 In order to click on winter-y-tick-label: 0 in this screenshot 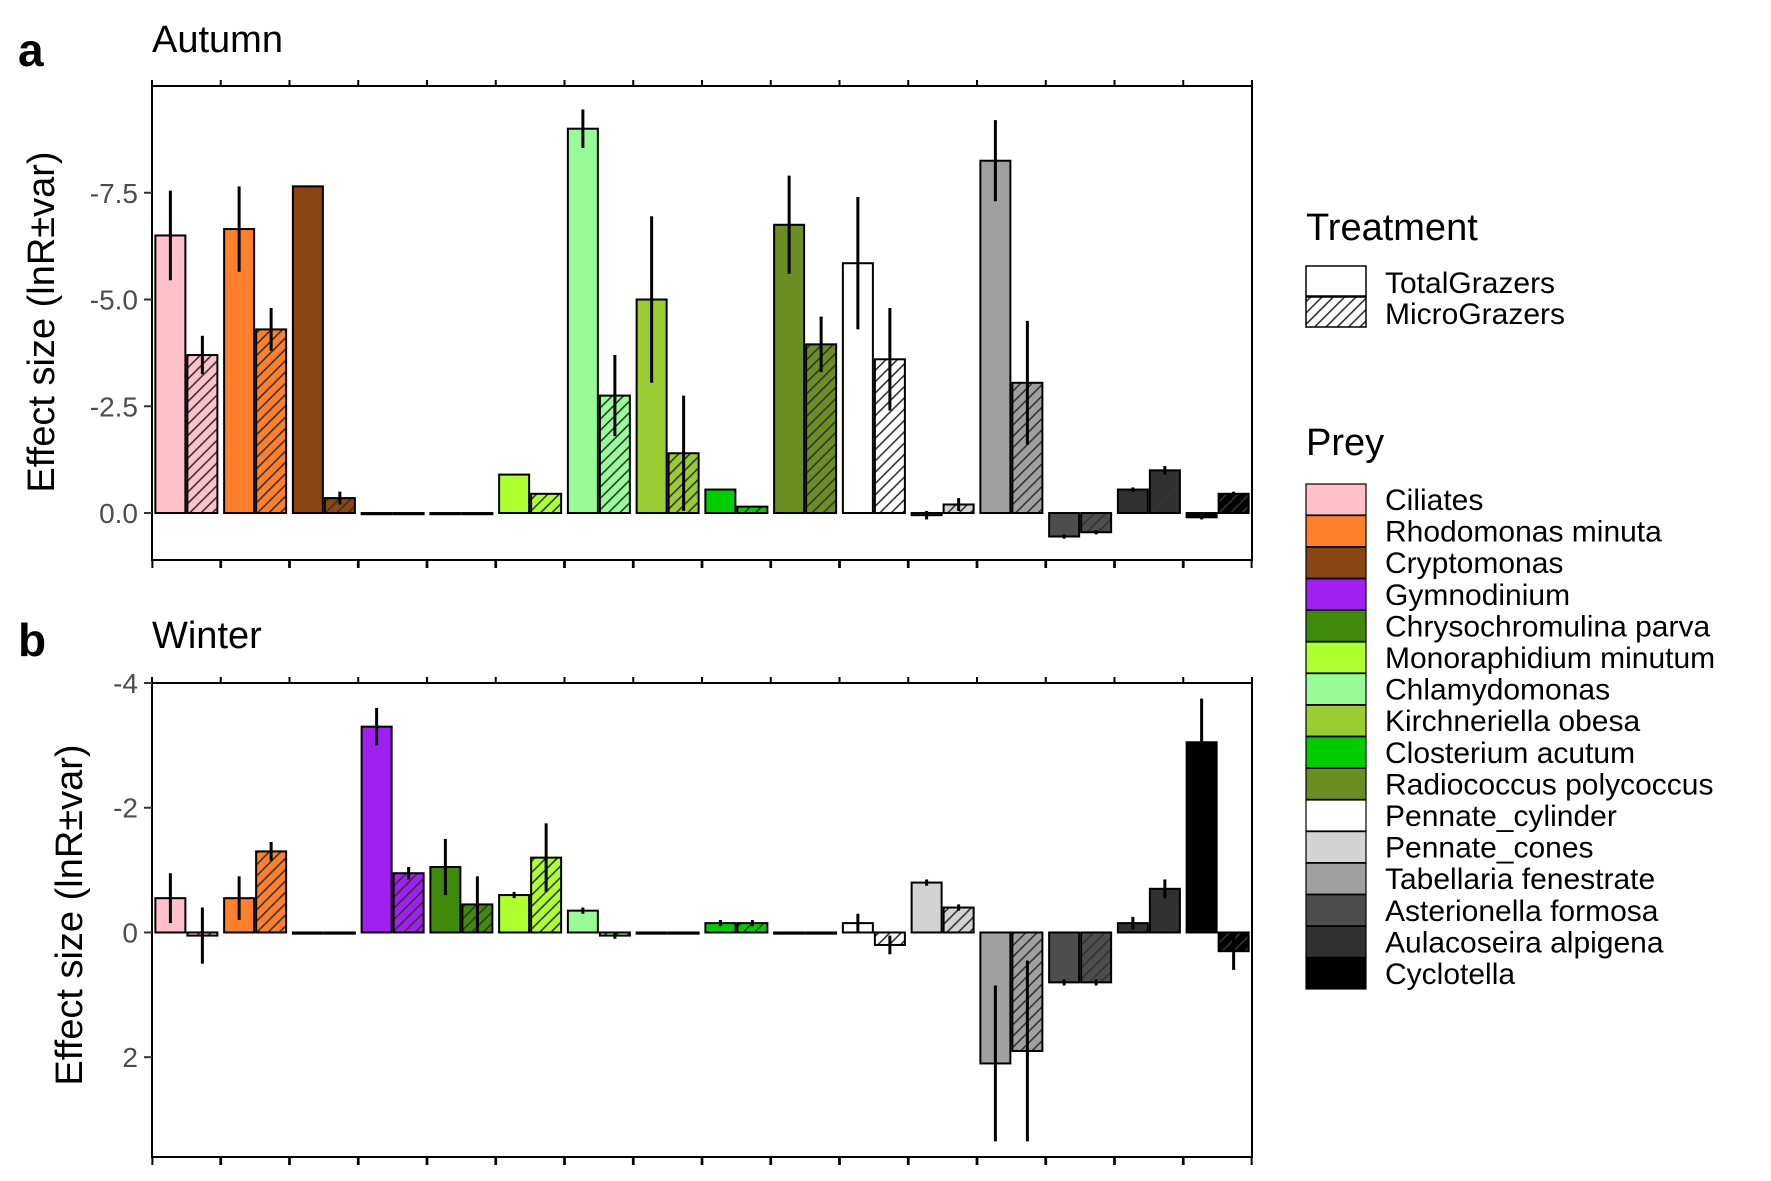, I will do `click(130, 932)`.